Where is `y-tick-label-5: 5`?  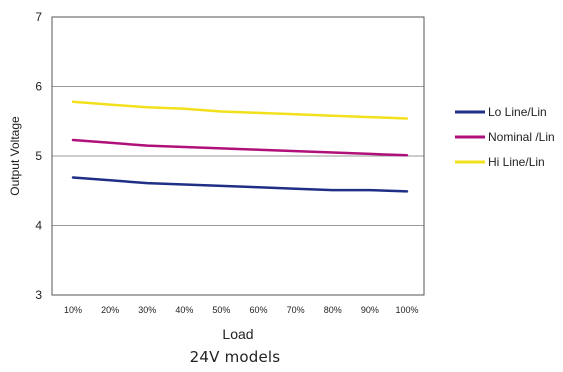 y-tick-label-5: 5 is located at coordinates (38, 156).